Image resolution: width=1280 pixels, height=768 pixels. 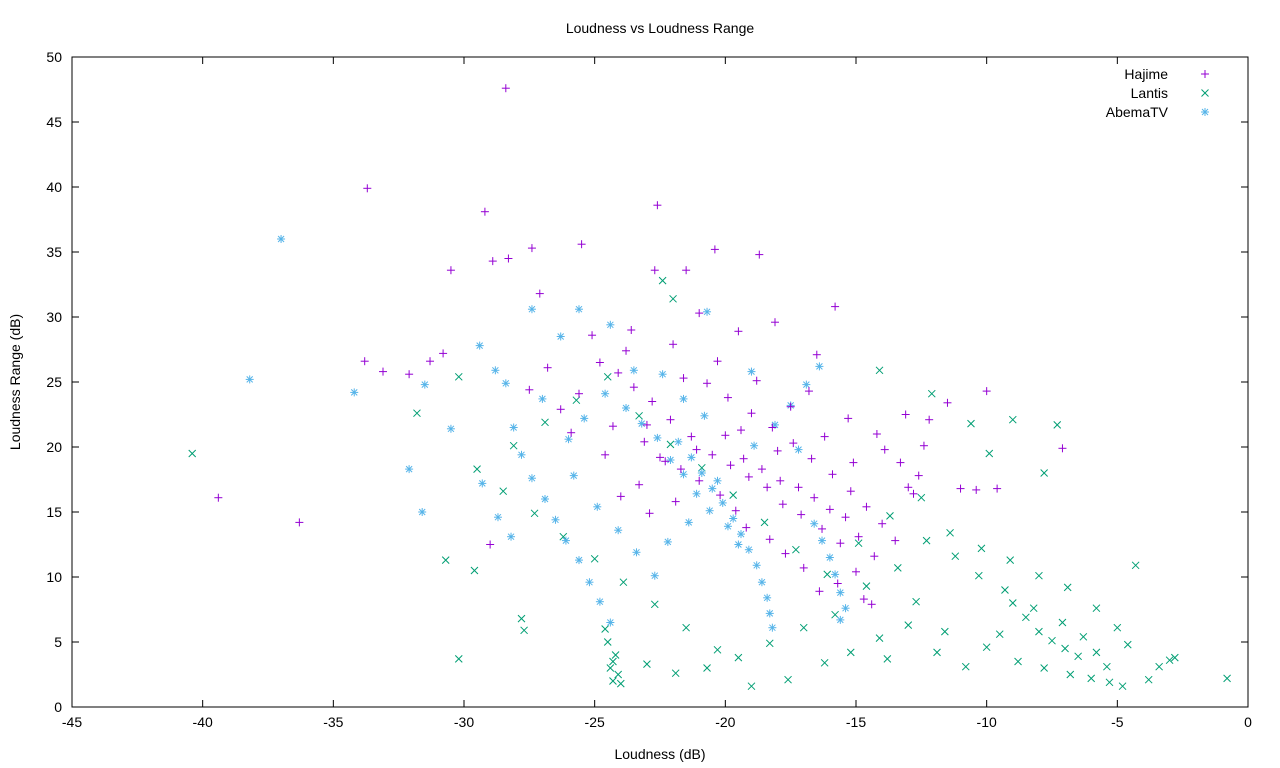 What do you see at coordinates (54, 57) in the screenshot?
I see `y-tick-label: 50` at bounding box center [54, 57].